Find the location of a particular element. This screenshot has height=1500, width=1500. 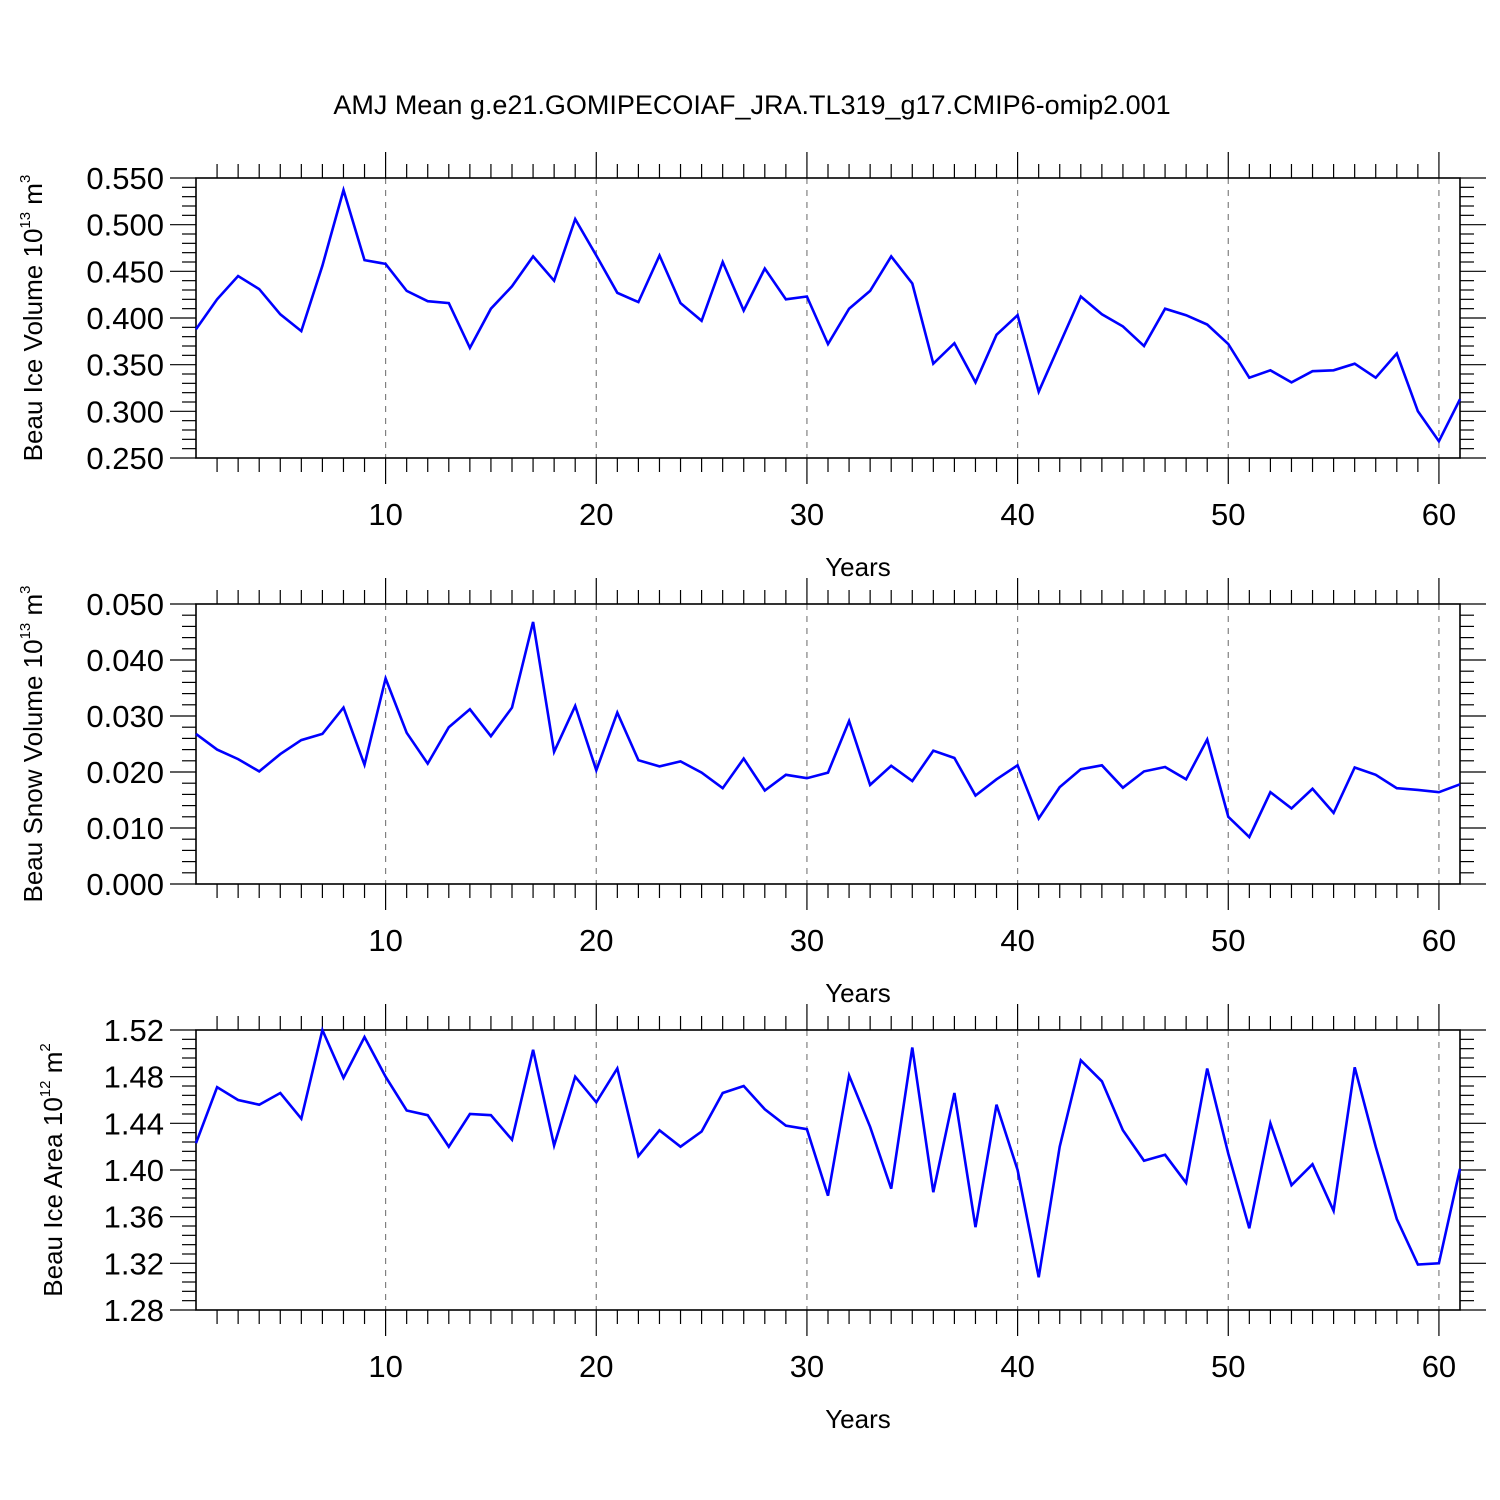

y-tick-label: 0.000 is located at coordinates (125, 884).